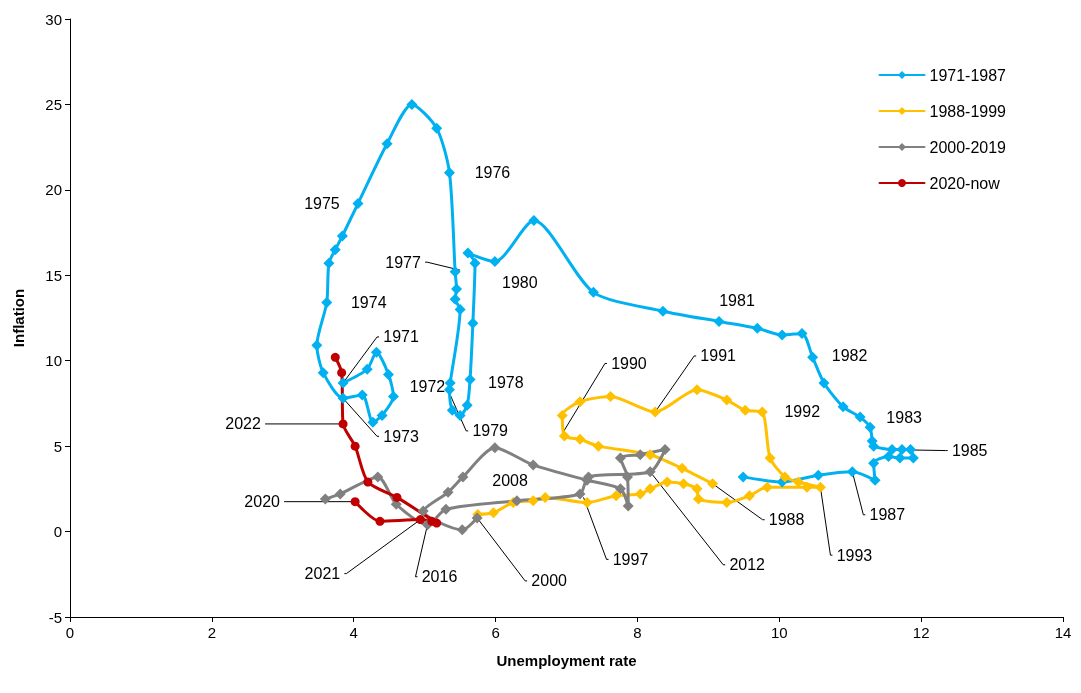  What do you see at coordinates (549, 581) in the screenshot?
I see `annotation: 2000` at bounding box center [549, 581].